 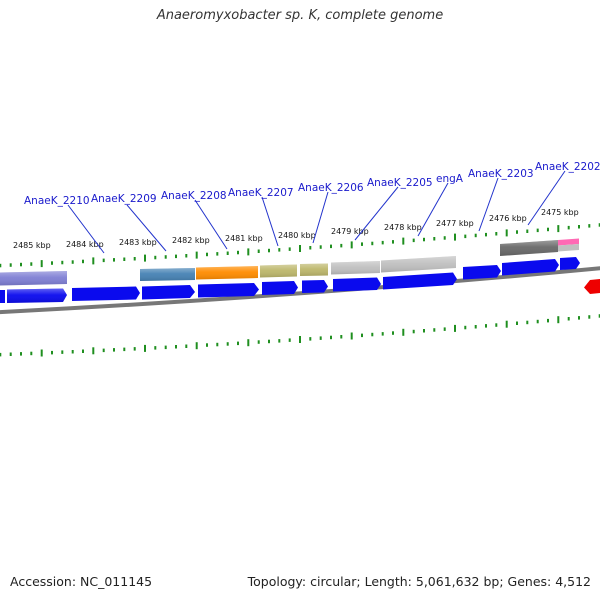 What do you see at coordinates (331, 188) in the screenshot?
I see `gene-label-anaek-2206: AnaeK_2206` at bounding box center [331, 188].